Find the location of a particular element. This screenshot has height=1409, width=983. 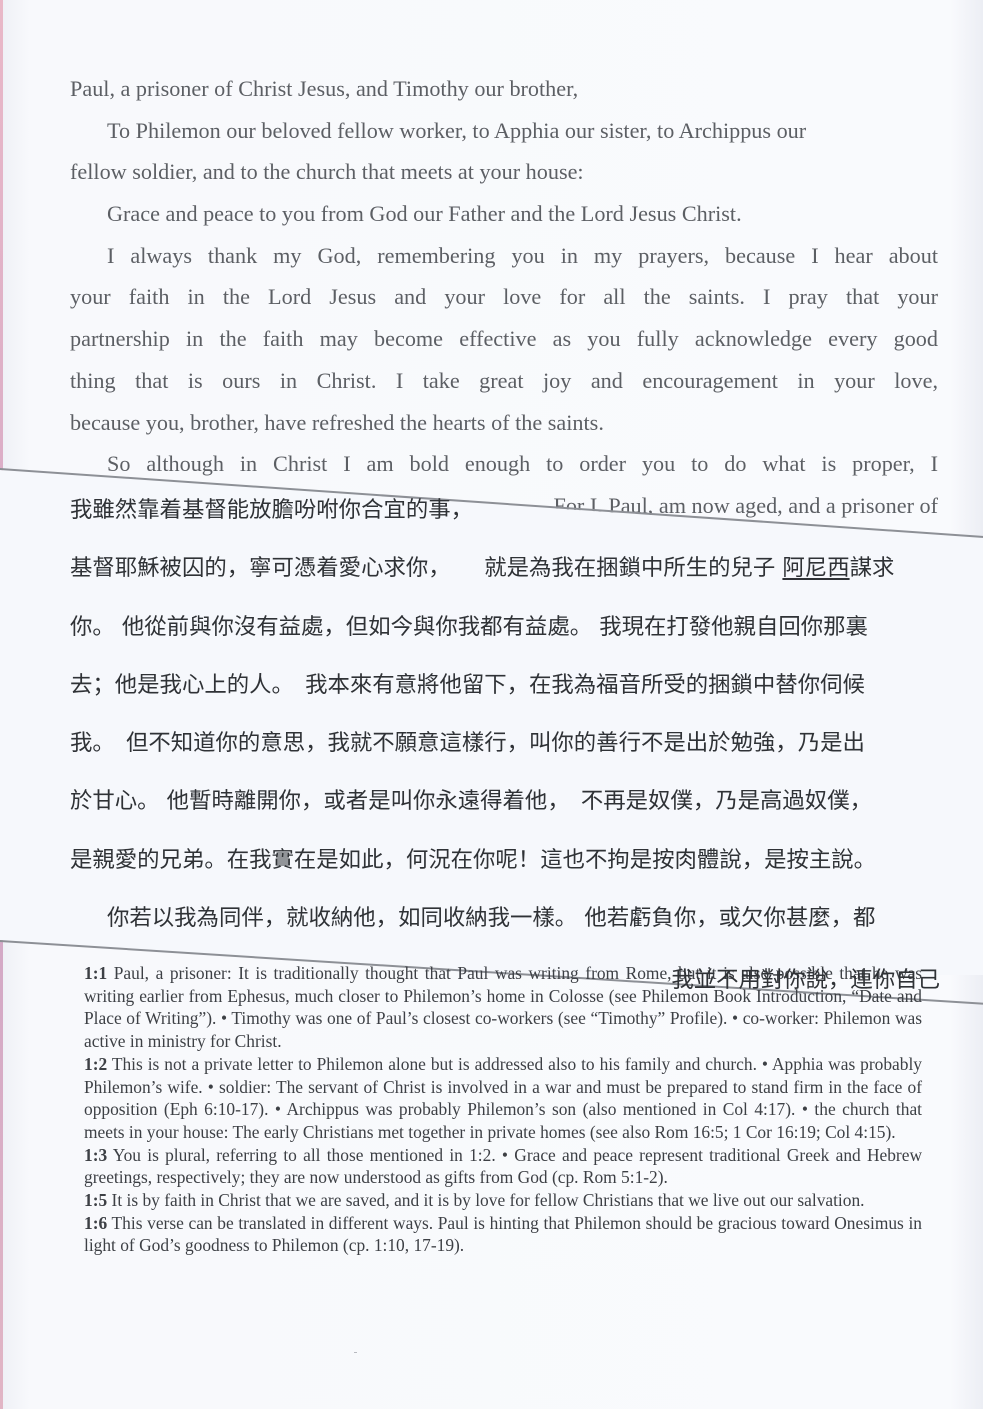

note-ref: 1:2 is located at coordinates (96, 1063).